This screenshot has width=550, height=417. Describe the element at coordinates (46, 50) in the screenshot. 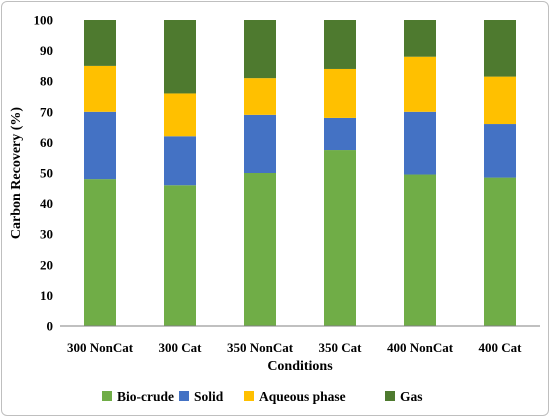

I see `y-tick-label: 90` at that location.